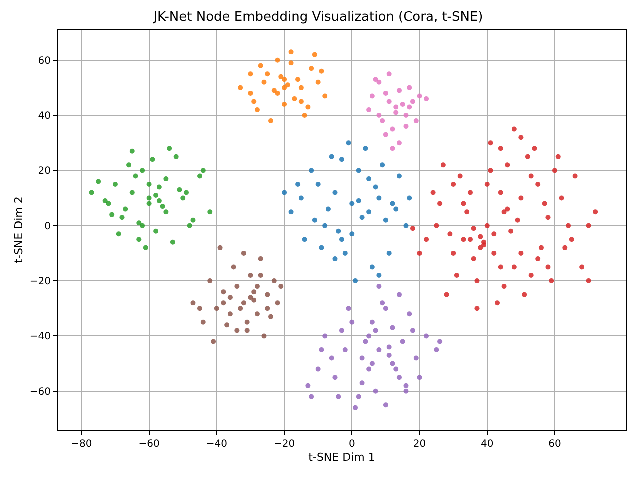  I want to click on x-tick-label: 20, so click(419, 444).